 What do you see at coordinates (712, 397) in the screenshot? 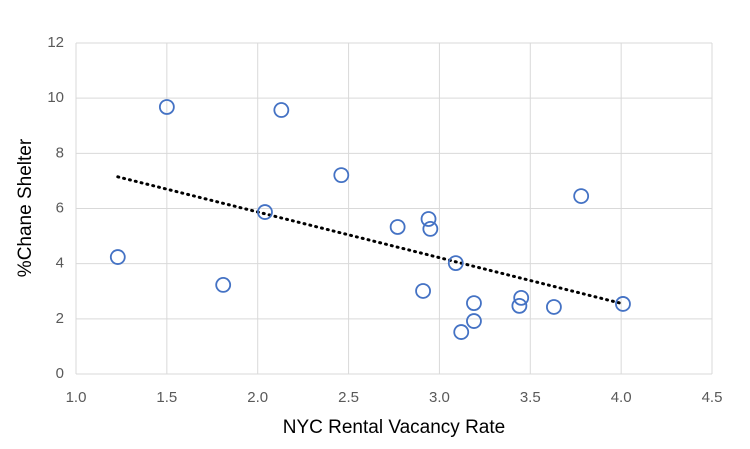
I see `x-tick-label: 4.5` at bounding box center [712, 397].